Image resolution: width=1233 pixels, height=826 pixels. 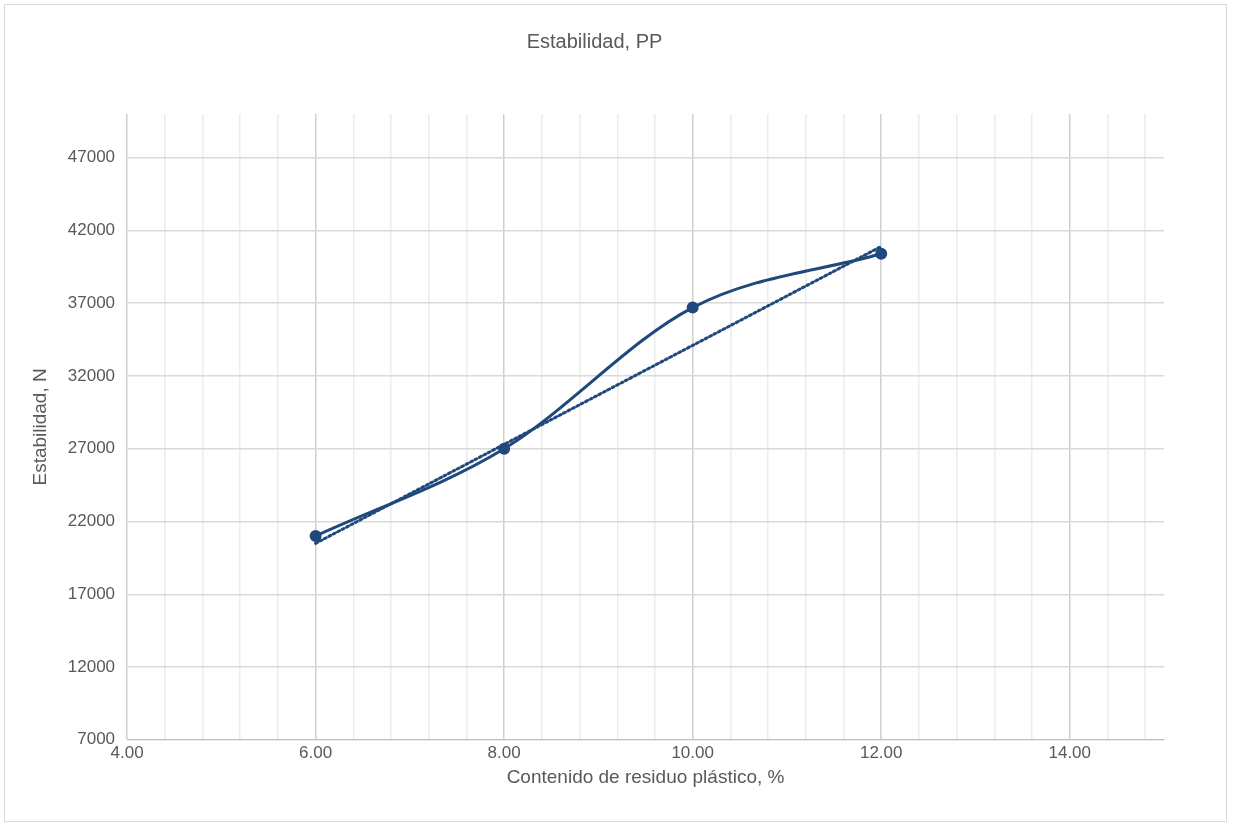 What do you see at coordinates (91, 448) in the screenshot?
I see `y-tick-label: 27000` at bounding box center [91, 448].